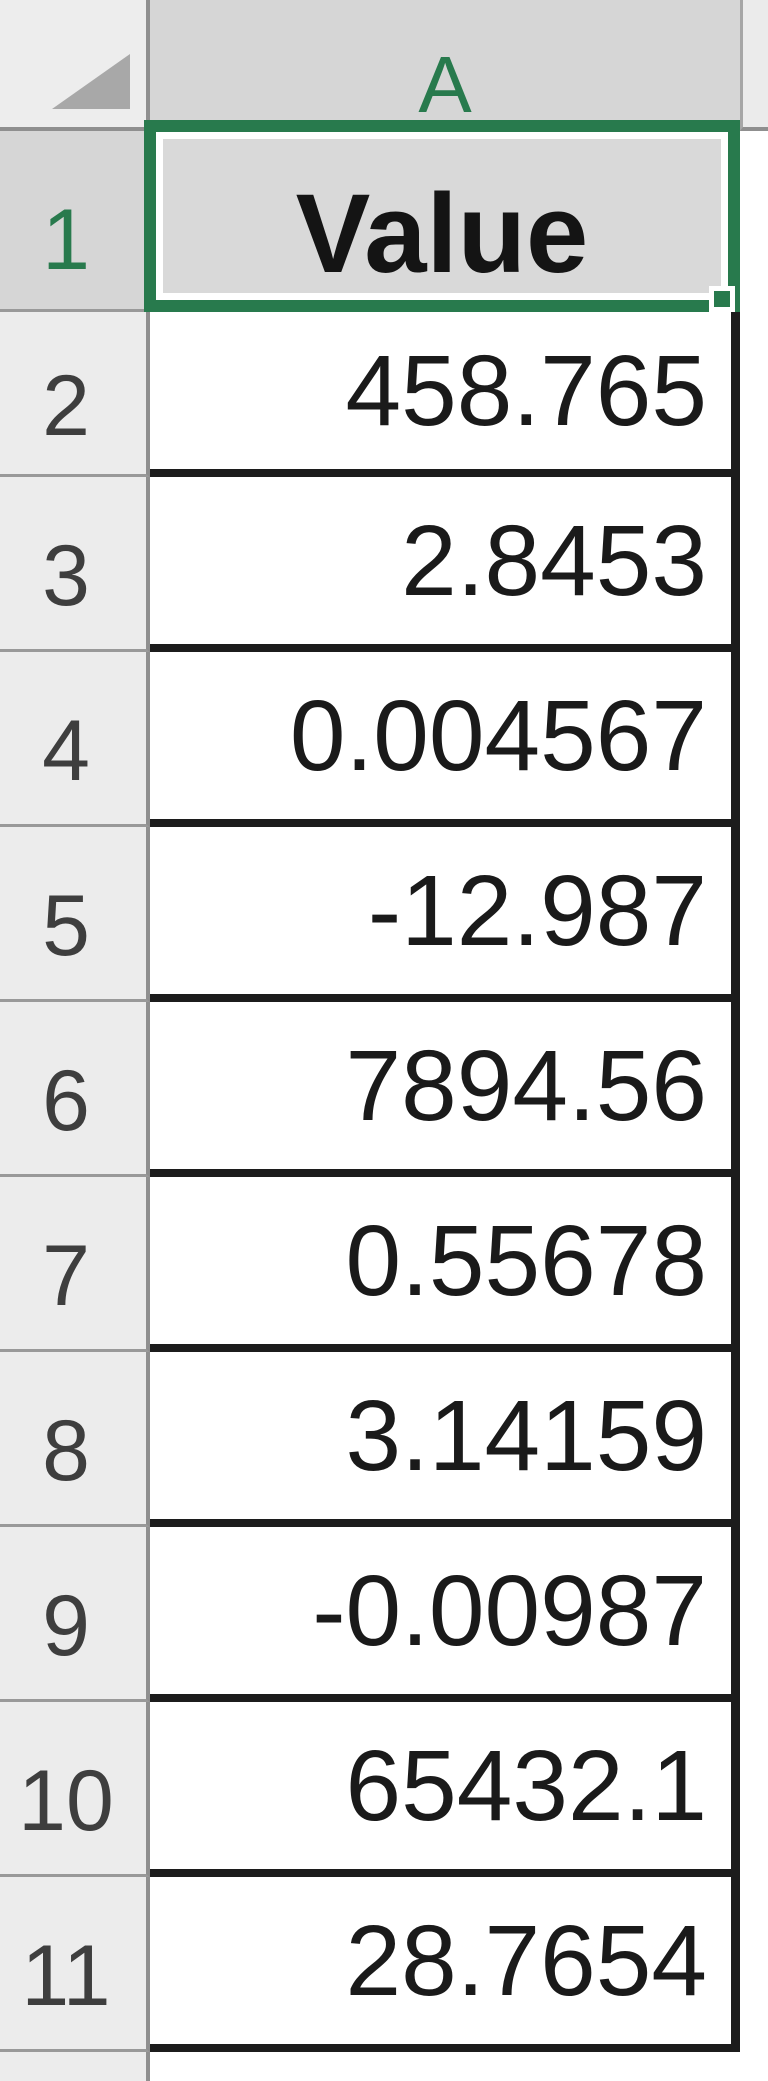  Describe the element at coordinates (66, 1451) in the screenshot. I see `row-number: 8` at that location.